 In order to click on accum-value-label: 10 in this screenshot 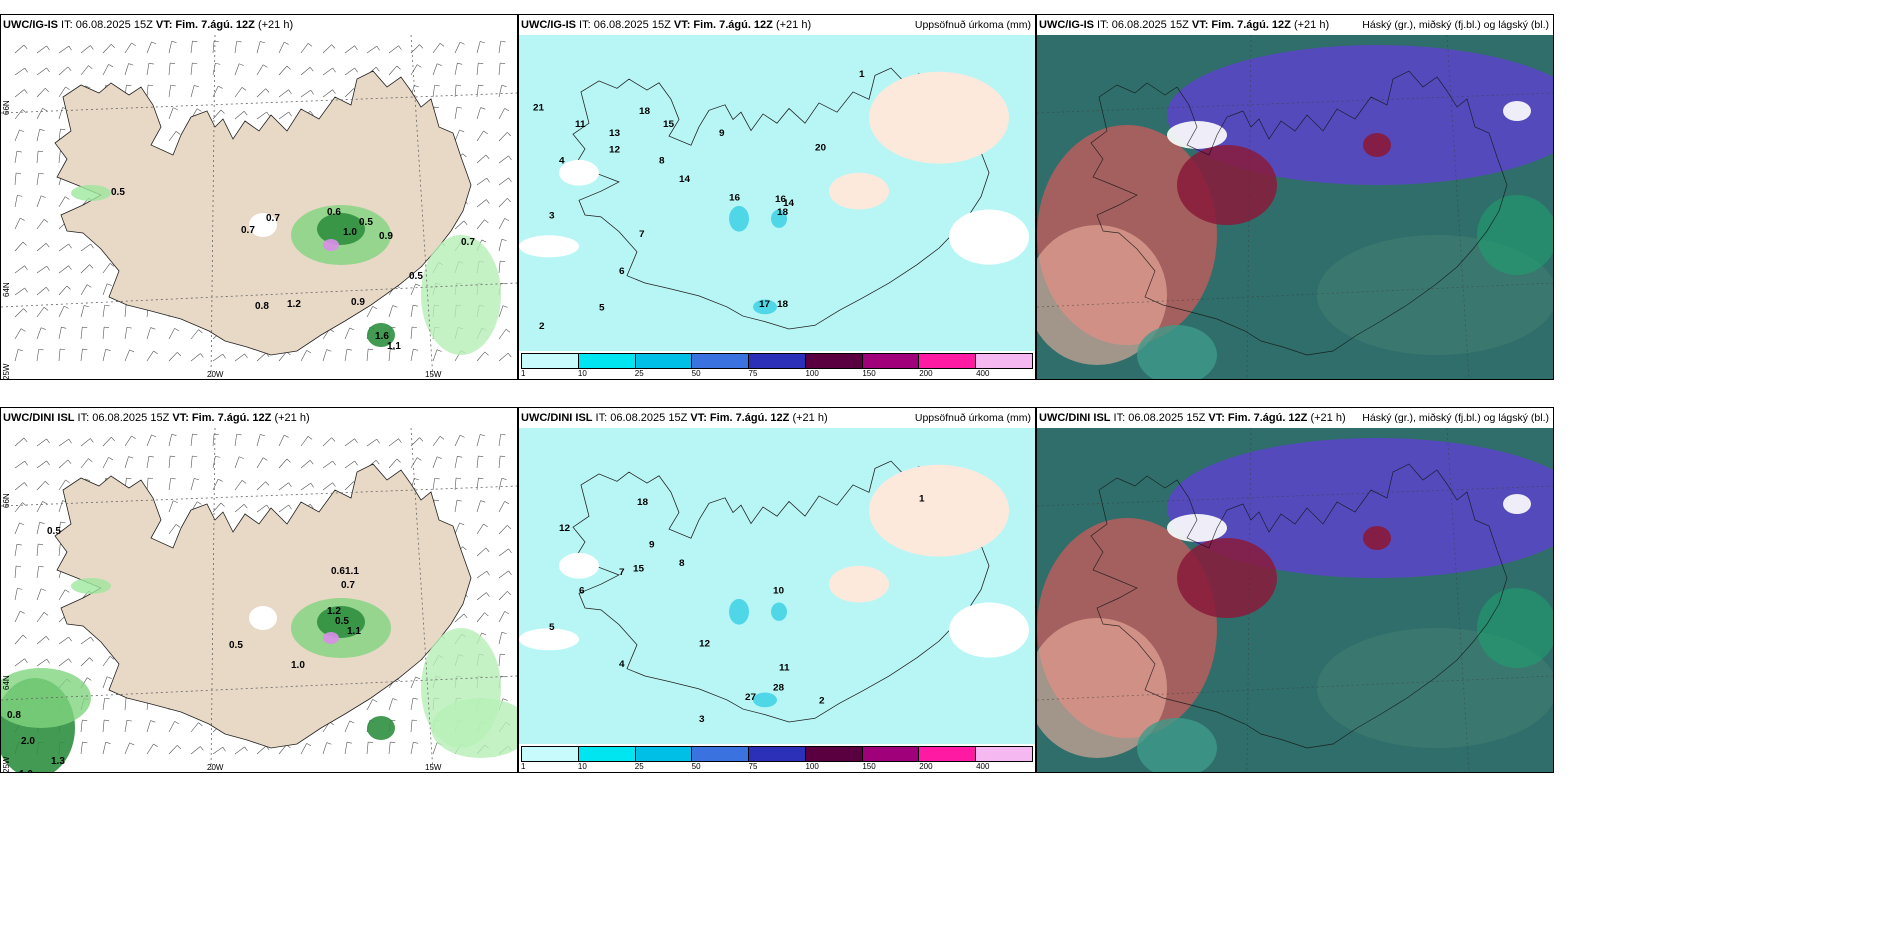, I will do `click(778, 591)`.